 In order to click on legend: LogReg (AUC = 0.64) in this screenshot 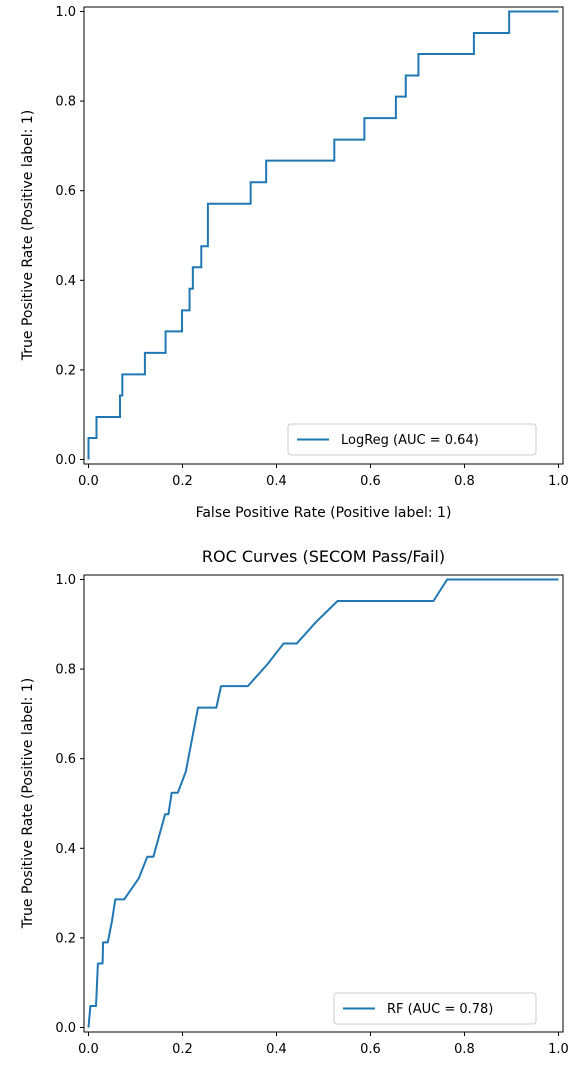, I will do `click(412, 439)`.